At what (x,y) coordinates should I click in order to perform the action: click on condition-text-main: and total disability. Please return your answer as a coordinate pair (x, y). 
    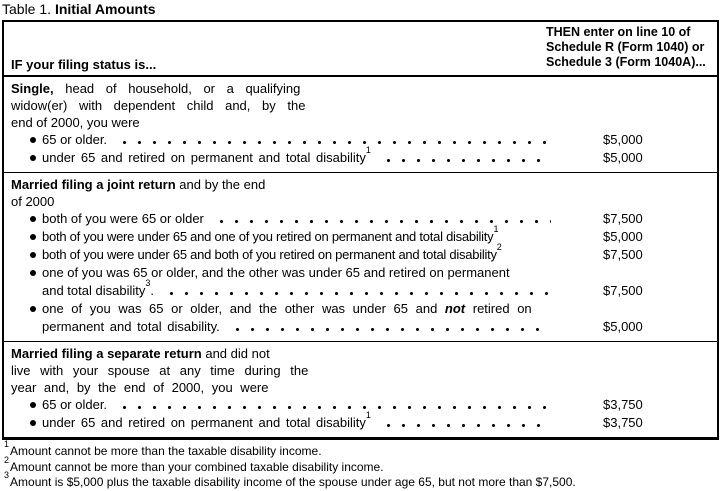
    Looking at the image, I should click on (94, 290).